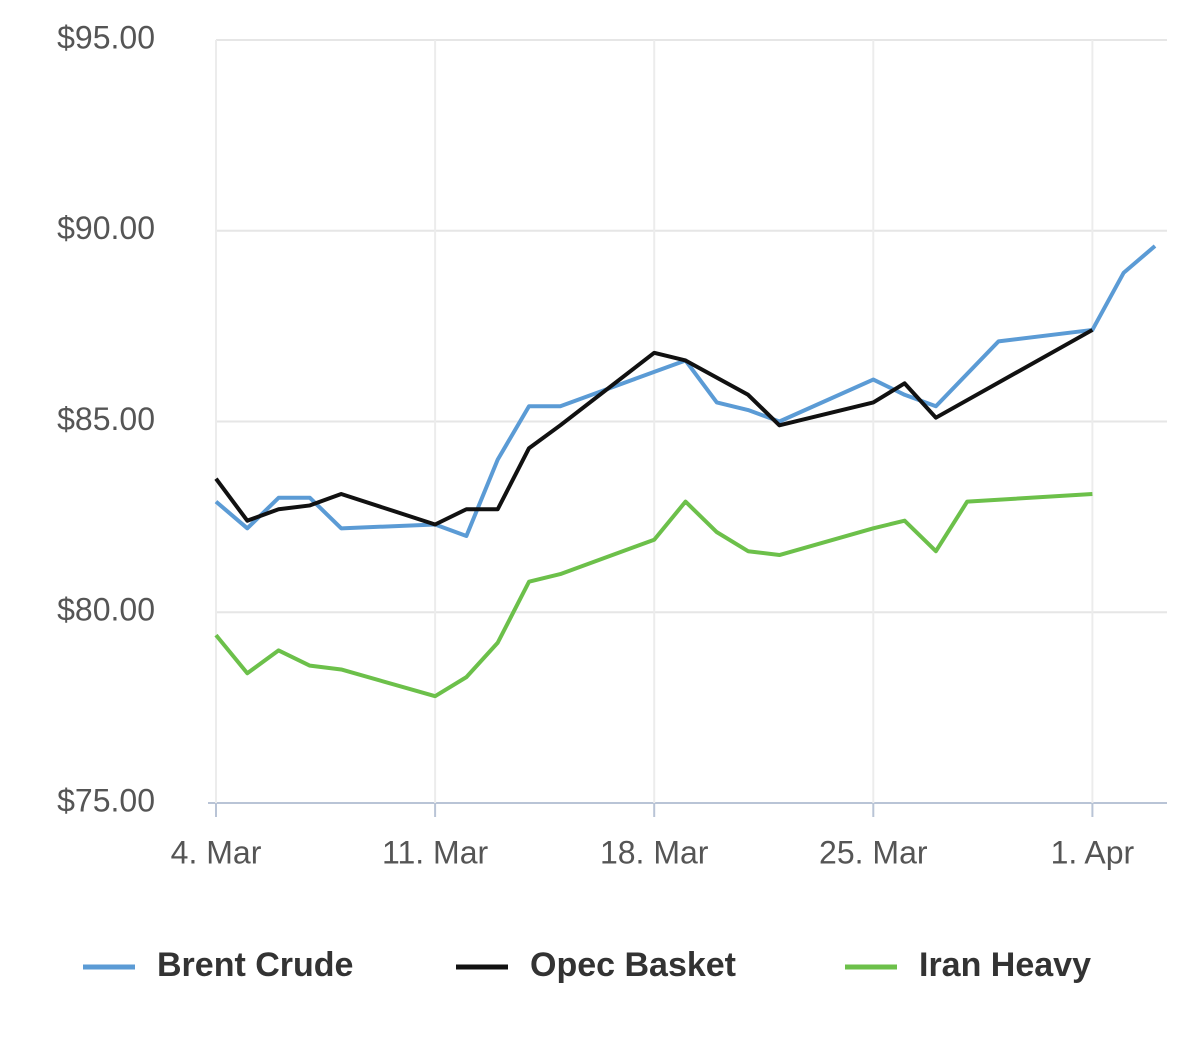 This screenshot has width=1200, height=1059. I want to click on x-tick-label: 11. Mar, so click(435, 852).